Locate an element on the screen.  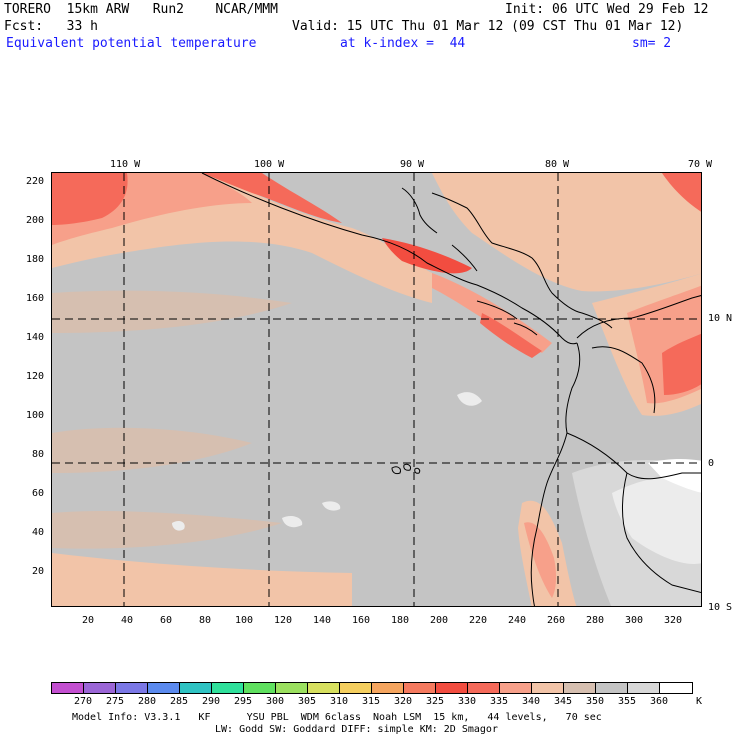
colorbar-level-label: 290 is located at coordinates (211, 701).